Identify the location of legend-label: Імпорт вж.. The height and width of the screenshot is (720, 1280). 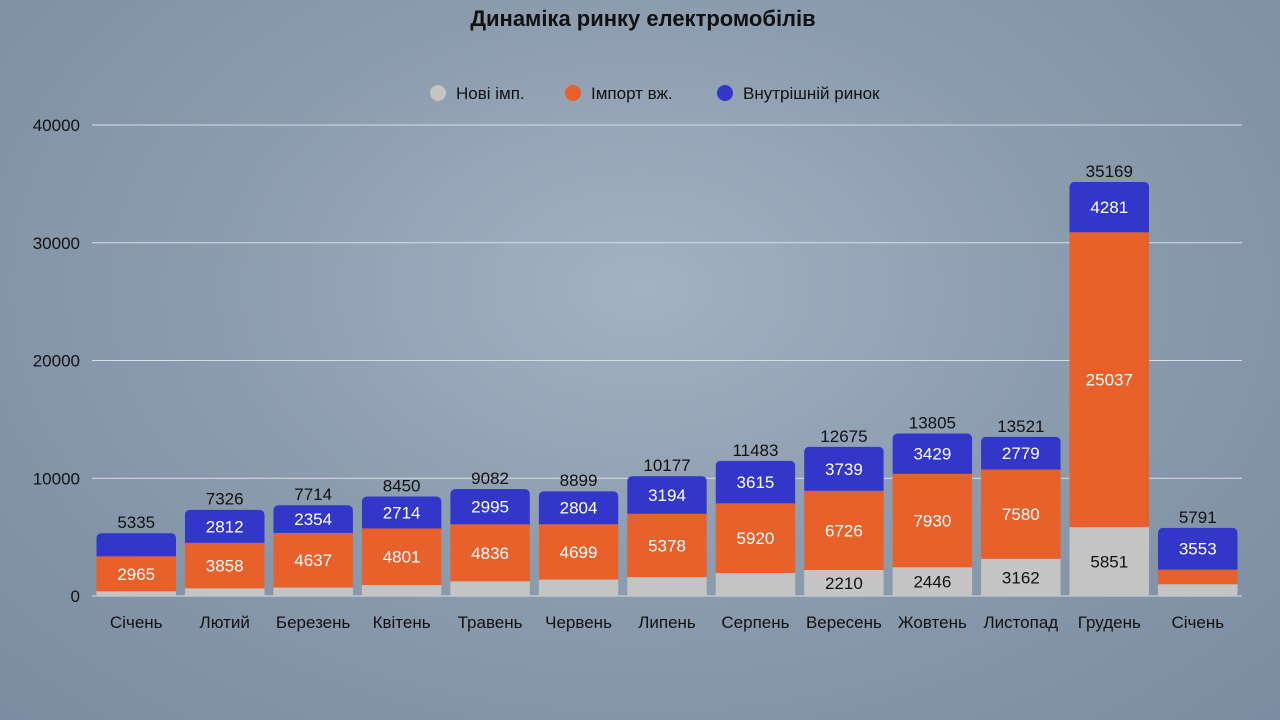
(632, 93).